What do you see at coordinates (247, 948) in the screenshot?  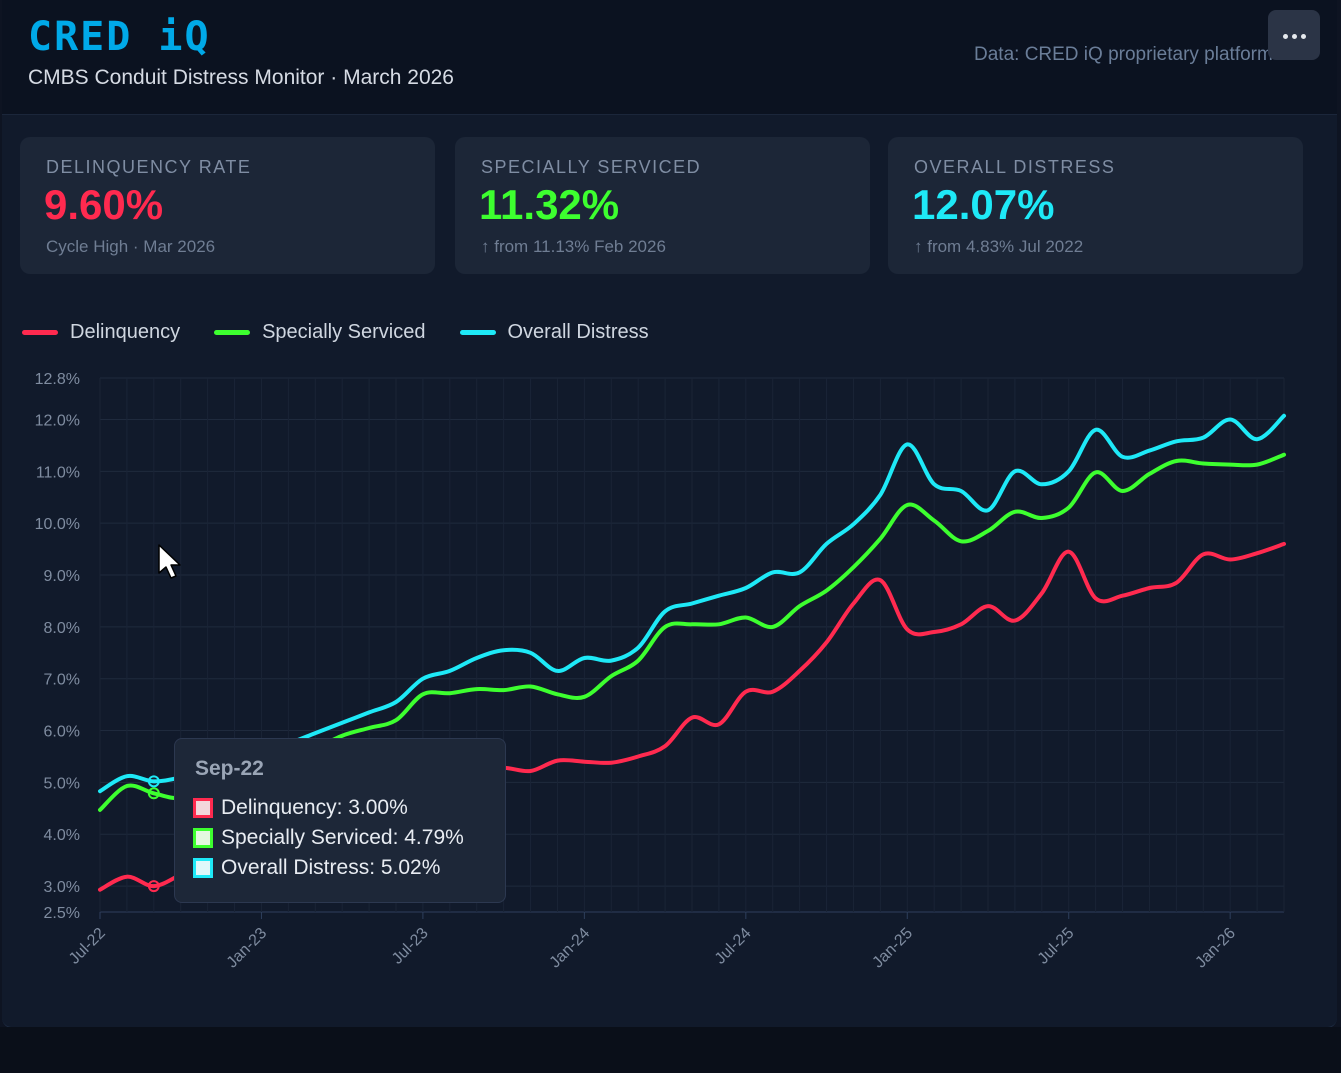 I see `x-tick-label: Jan-23` at bounding box center [247, 948].